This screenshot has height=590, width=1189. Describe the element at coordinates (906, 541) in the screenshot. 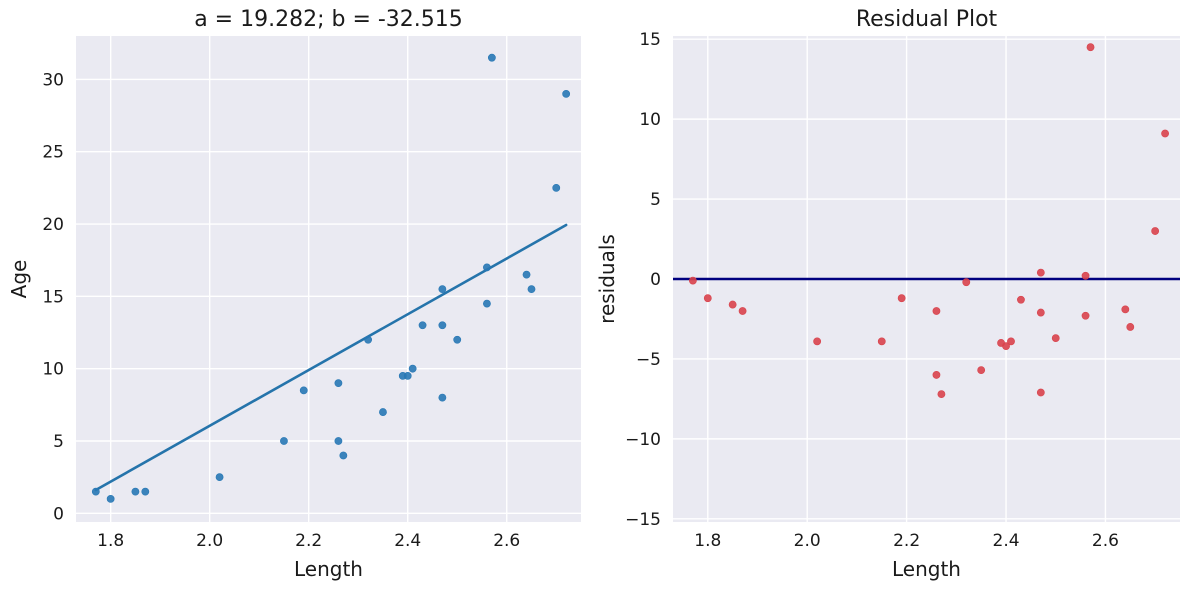

I see `residual-x-tick-label: 2.2` at that location.